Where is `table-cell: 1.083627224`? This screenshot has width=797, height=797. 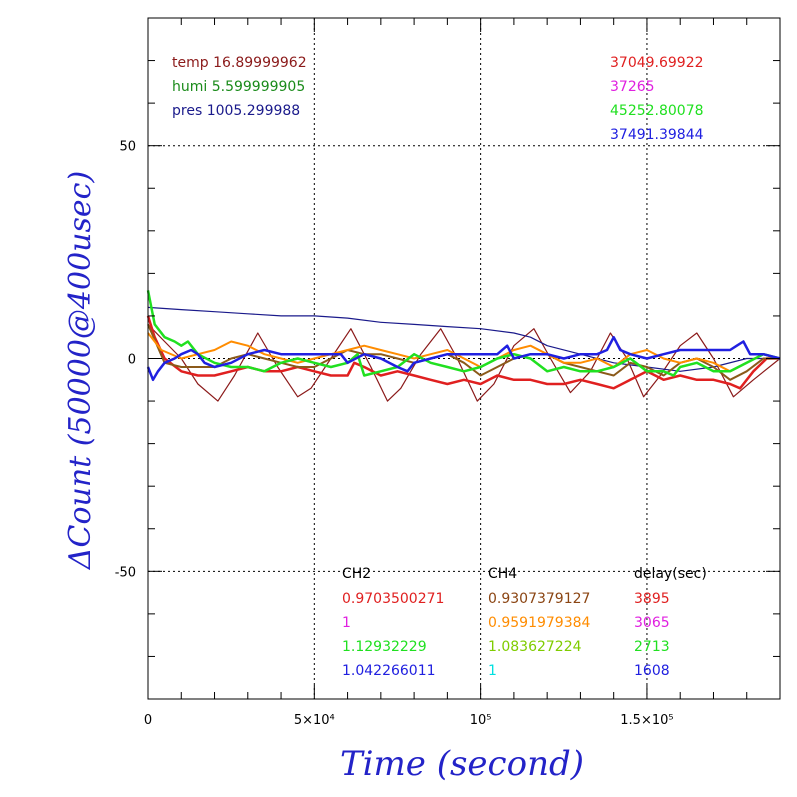
table-cell: 1.083627224 is located at coordinates (535, 647).